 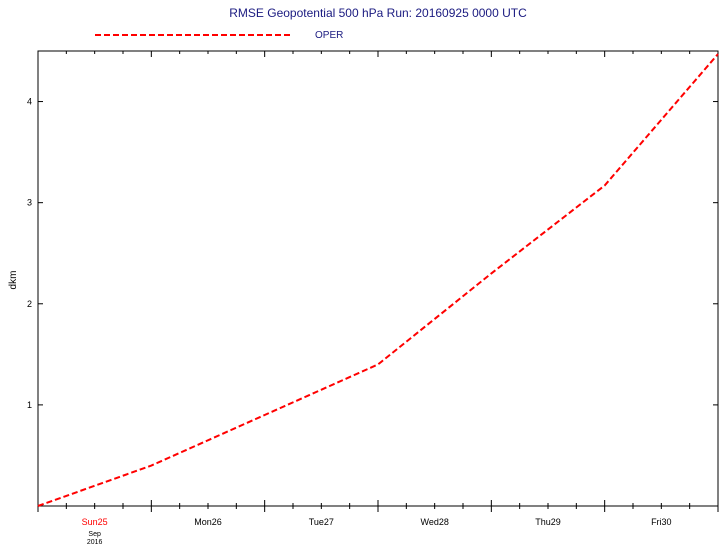 What do you see at coordinates (548, 522) in the screenshot?
I see `x-tick-label: Thu29` at bounding box center [548, 522].